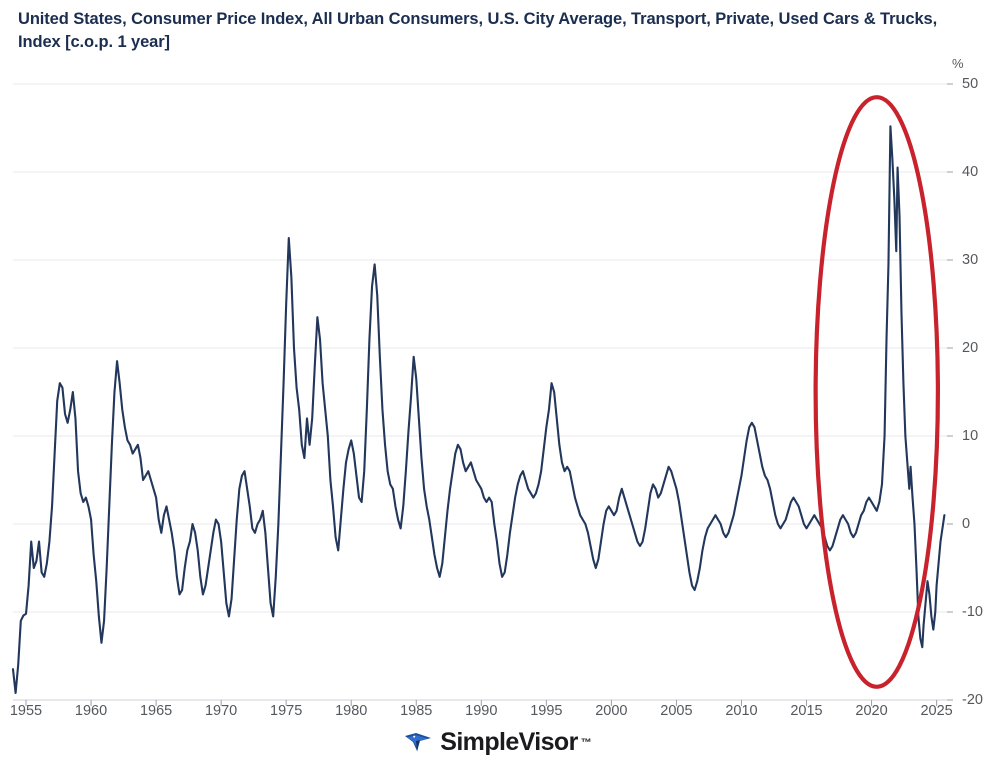  I want to click on x-axis-tick-label: 1995, so click(546, 711).